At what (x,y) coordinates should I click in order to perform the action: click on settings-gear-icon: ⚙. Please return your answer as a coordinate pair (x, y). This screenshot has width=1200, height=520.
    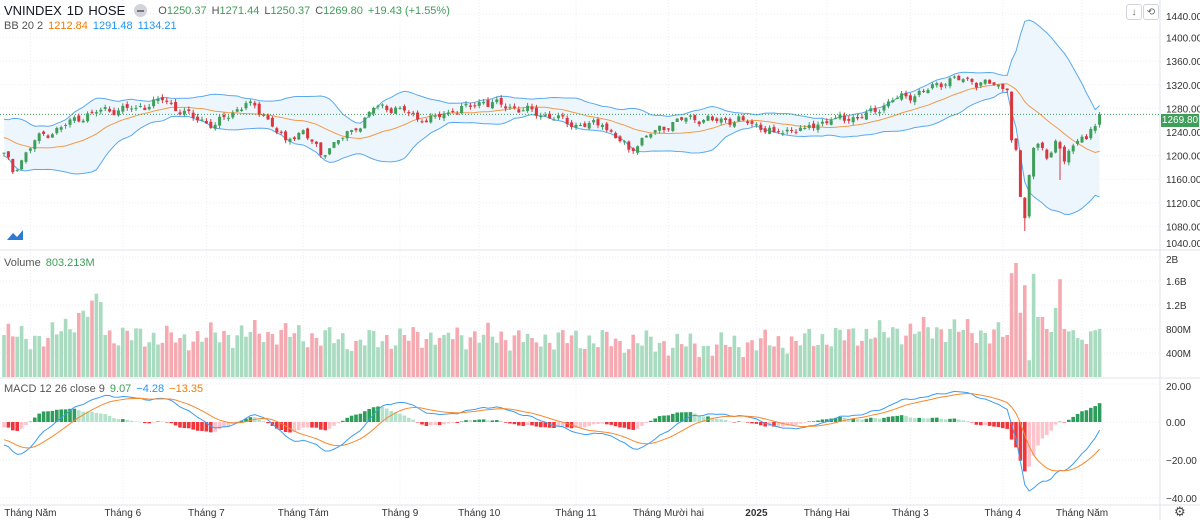
    Looking at the image, I should click on (1180, 511).